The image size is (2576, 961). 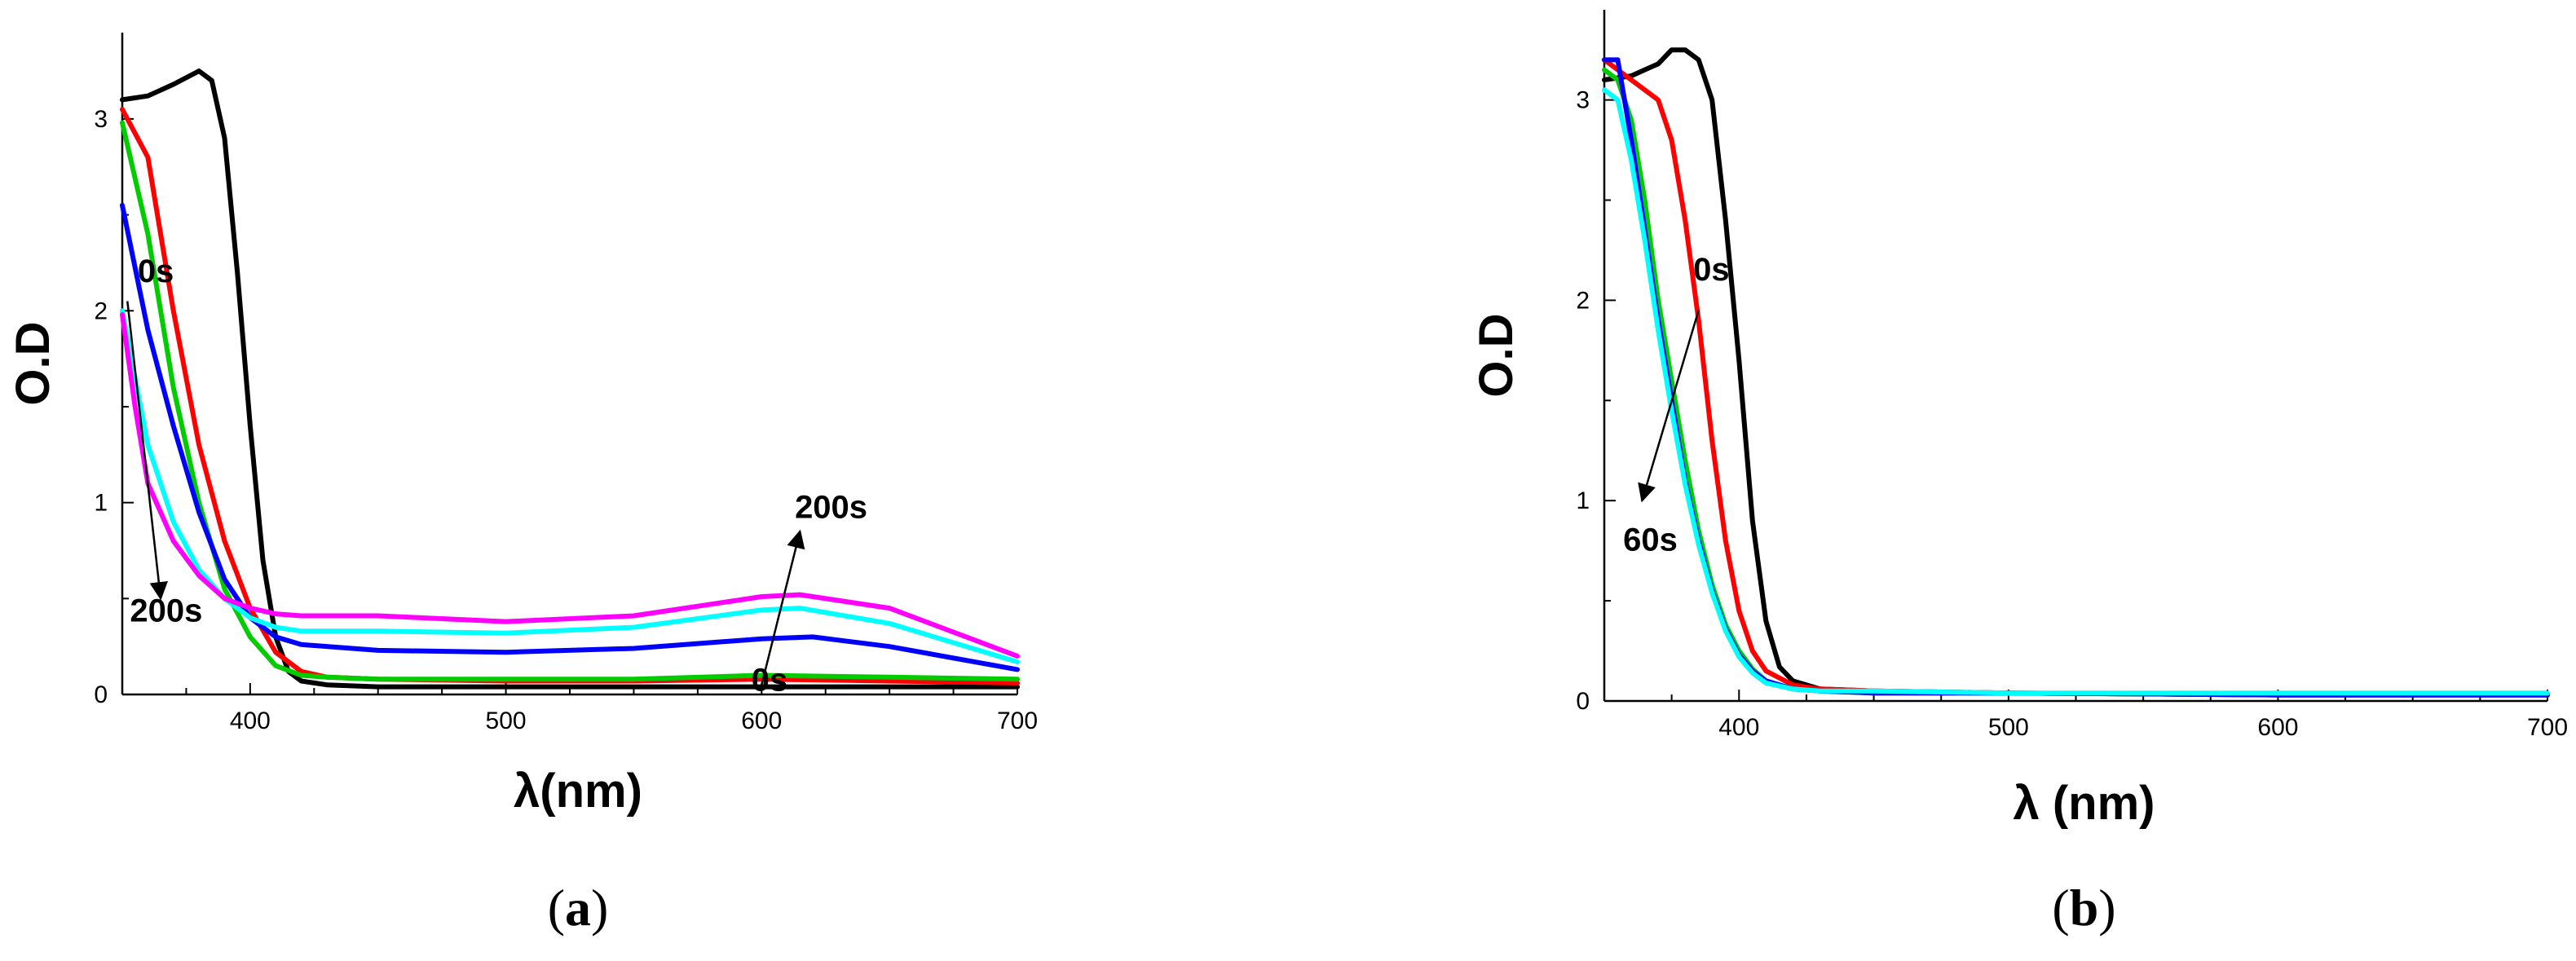 I want to click on x-axis-title: λ(nm), so click(x=578, y=791).